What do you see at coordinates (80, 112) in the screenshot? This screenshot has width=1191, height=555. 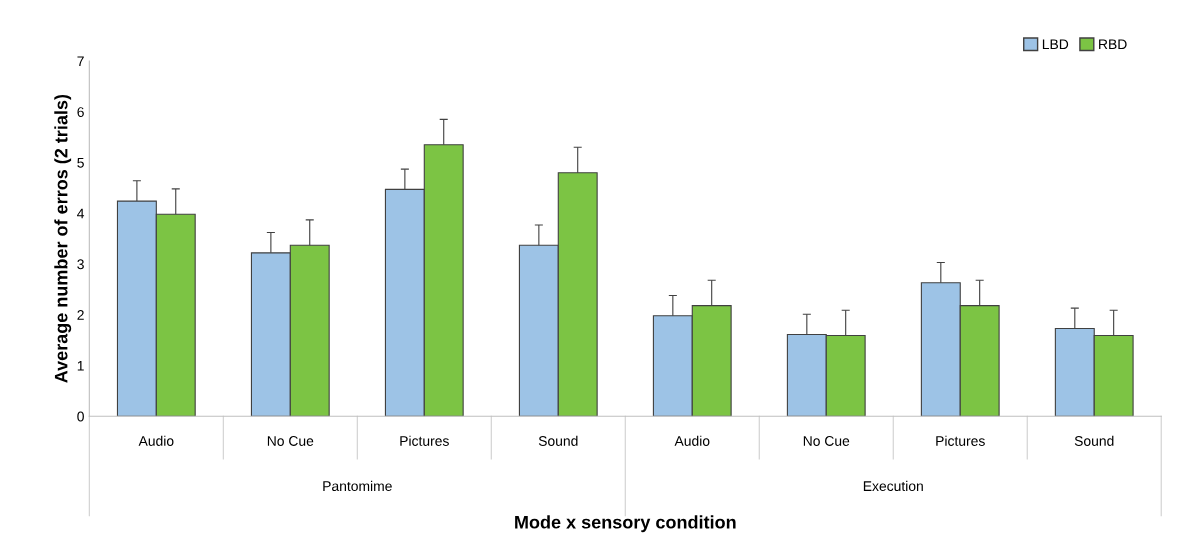 I see `y-tick-label: 6` at bounding box center [80, 112].